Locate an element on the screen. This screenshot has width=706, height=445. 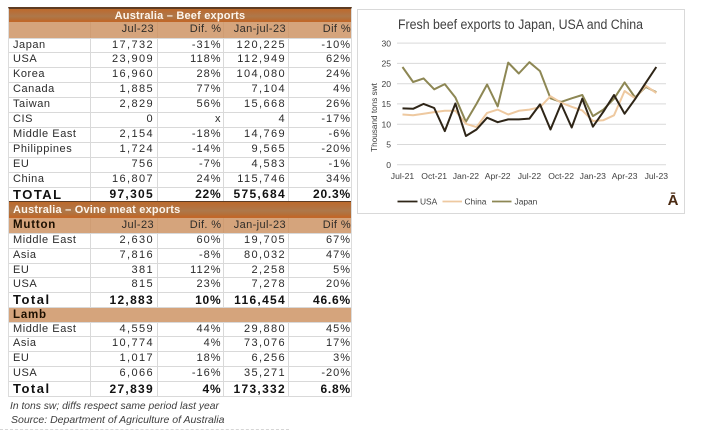
svg-text: Jan-22 is located at coordinates (465, 176).